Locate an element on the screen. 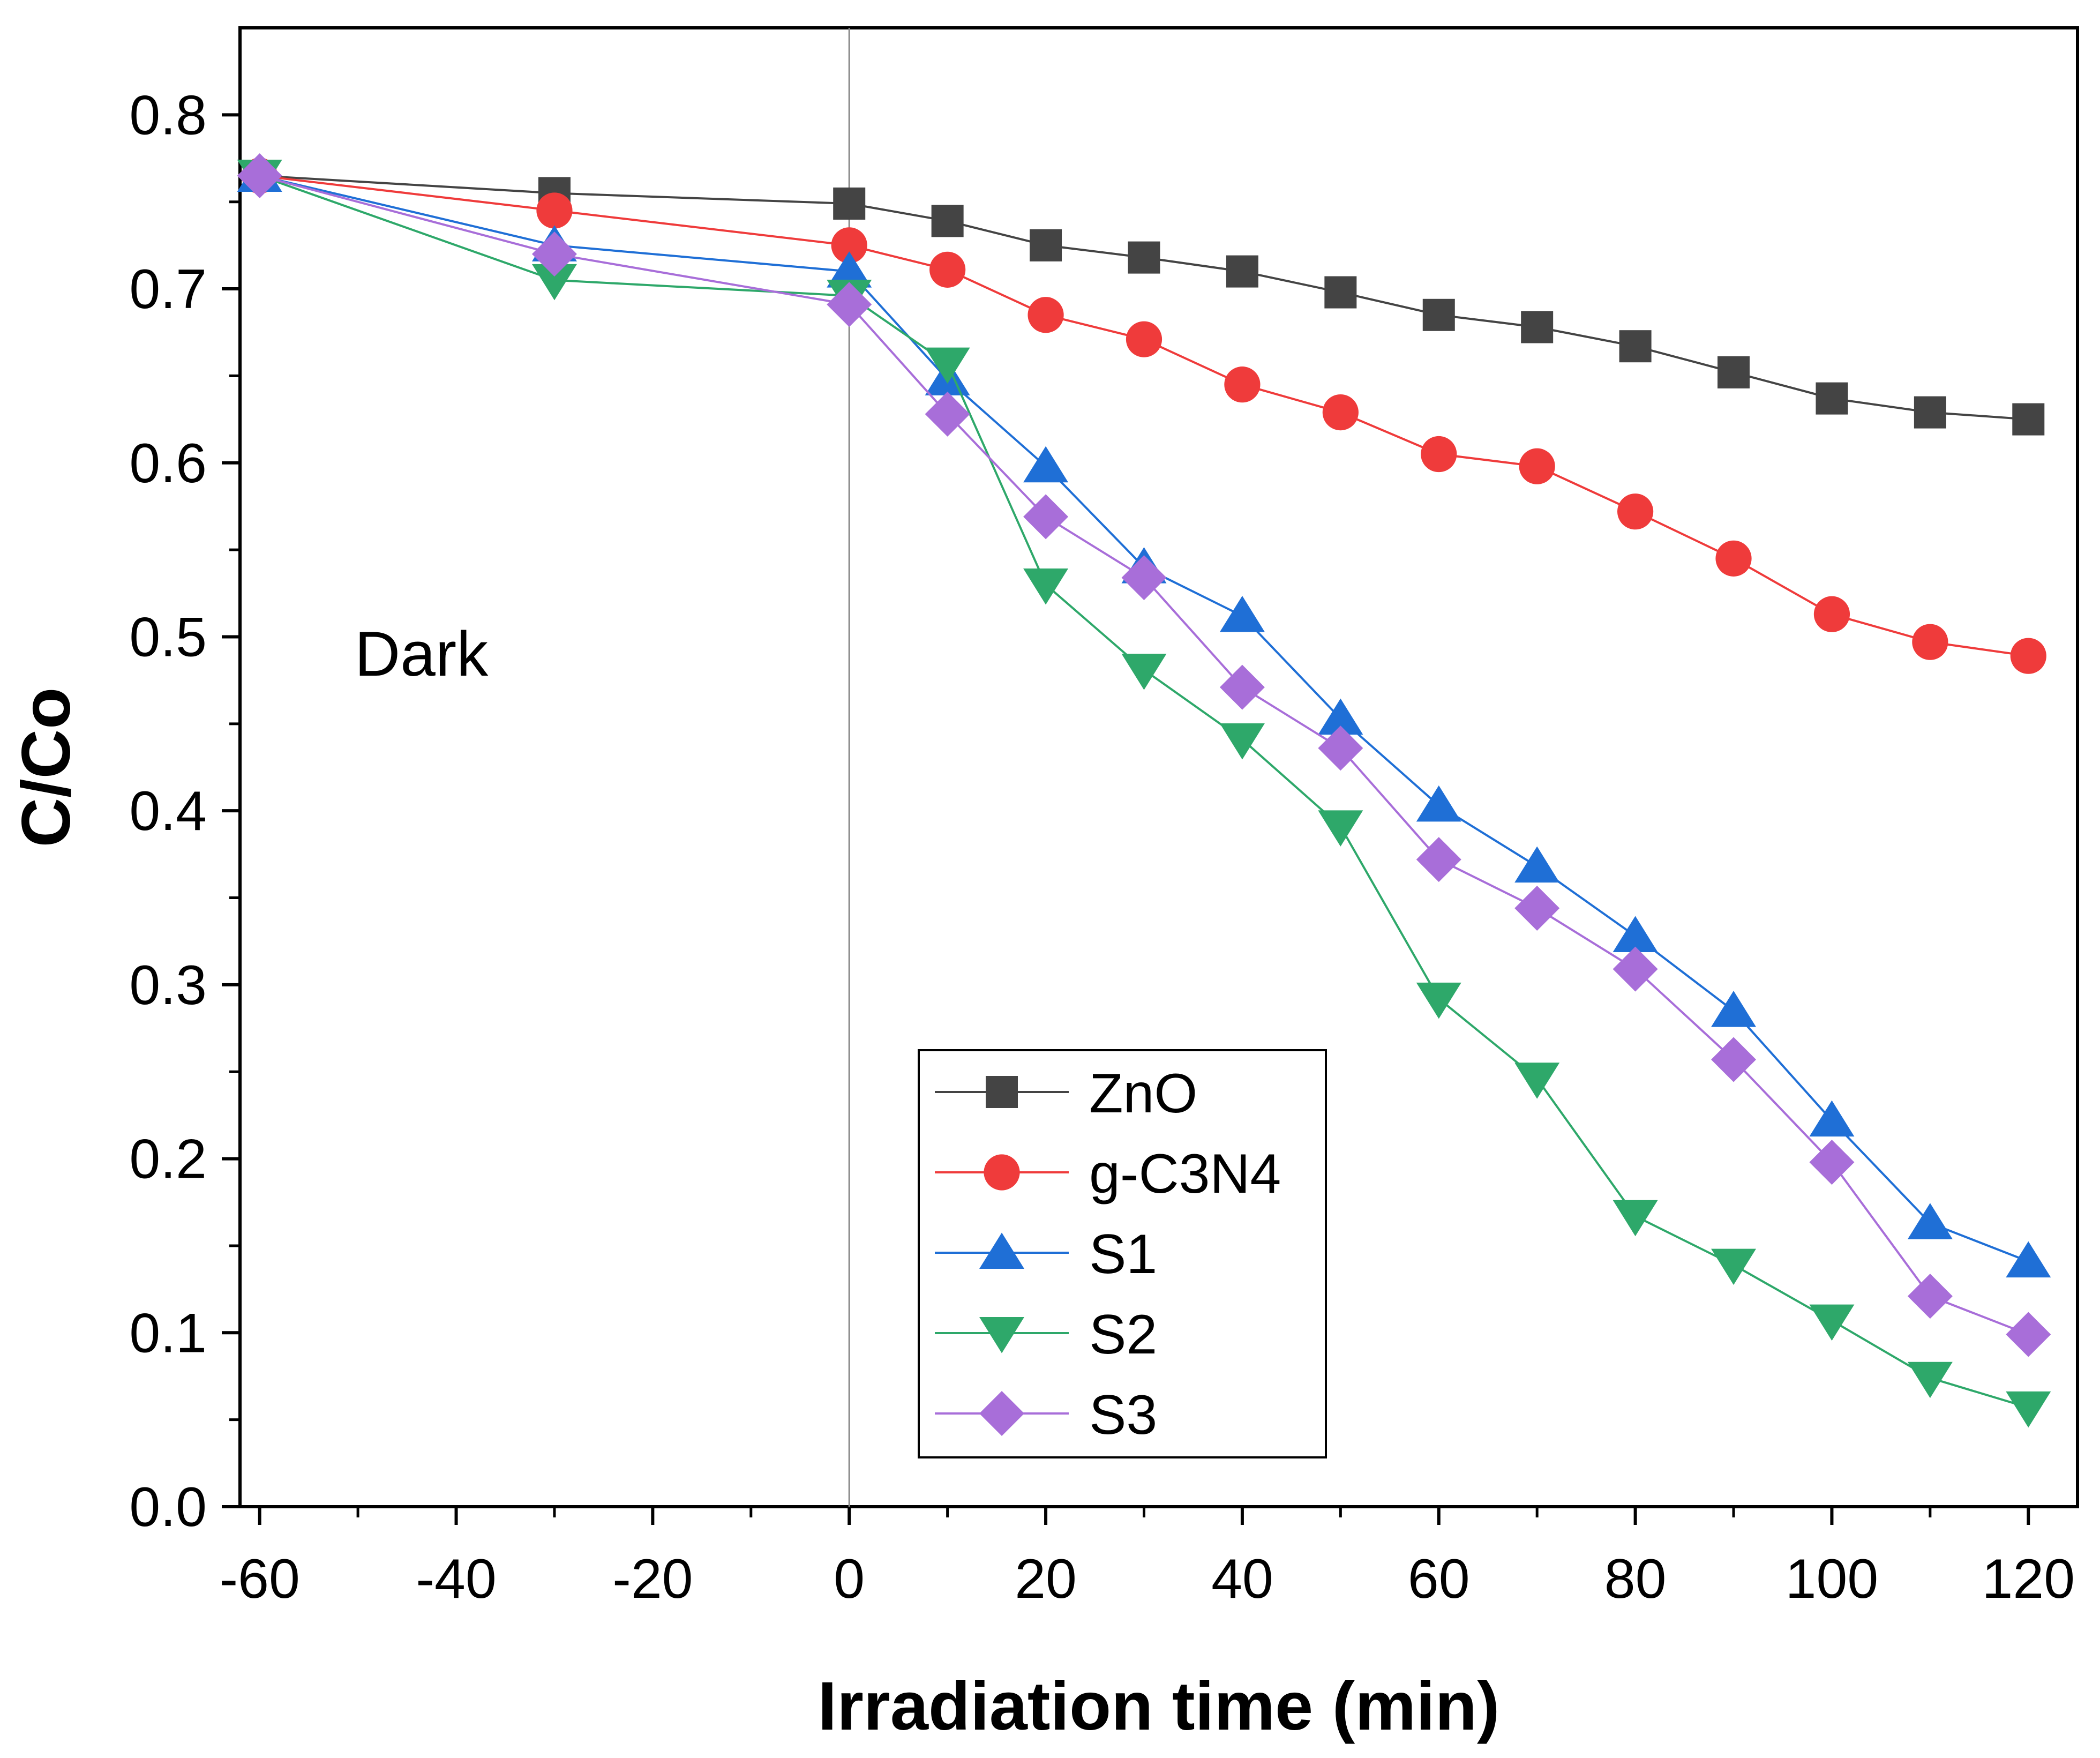  x-tick-label: 60 is located at coordinates (1439, 1579).